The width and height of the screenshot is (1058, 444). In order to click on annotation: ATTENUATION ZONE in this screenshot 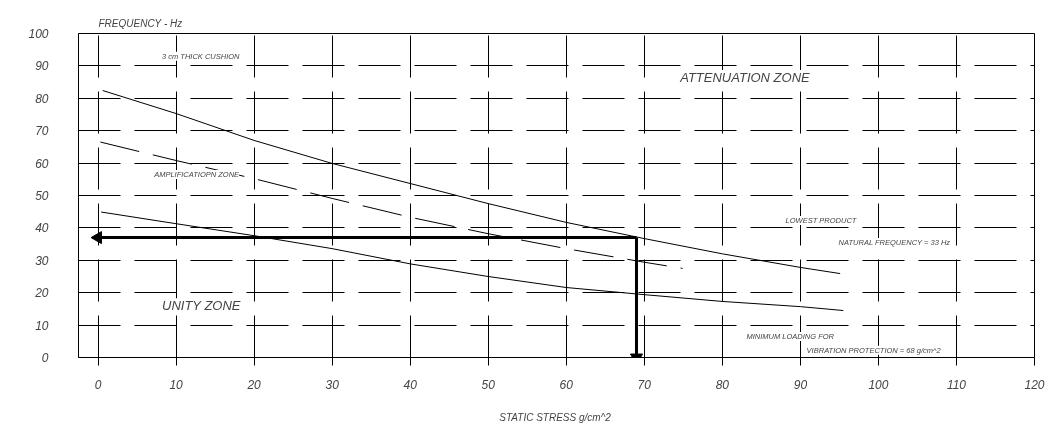, I will do `click(745, 78)`.